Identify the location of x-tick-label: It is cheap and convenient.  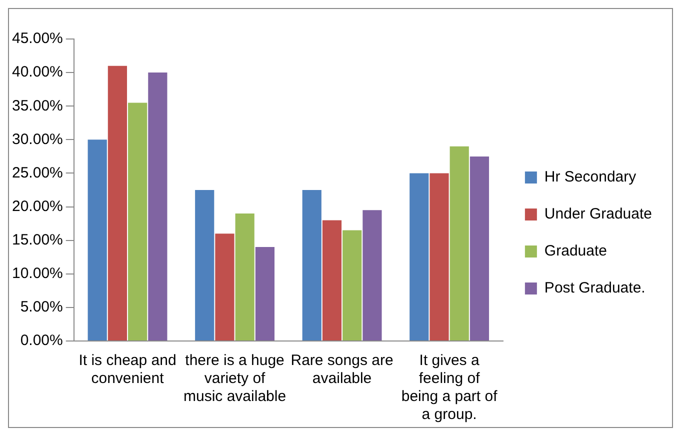
(127, 370).